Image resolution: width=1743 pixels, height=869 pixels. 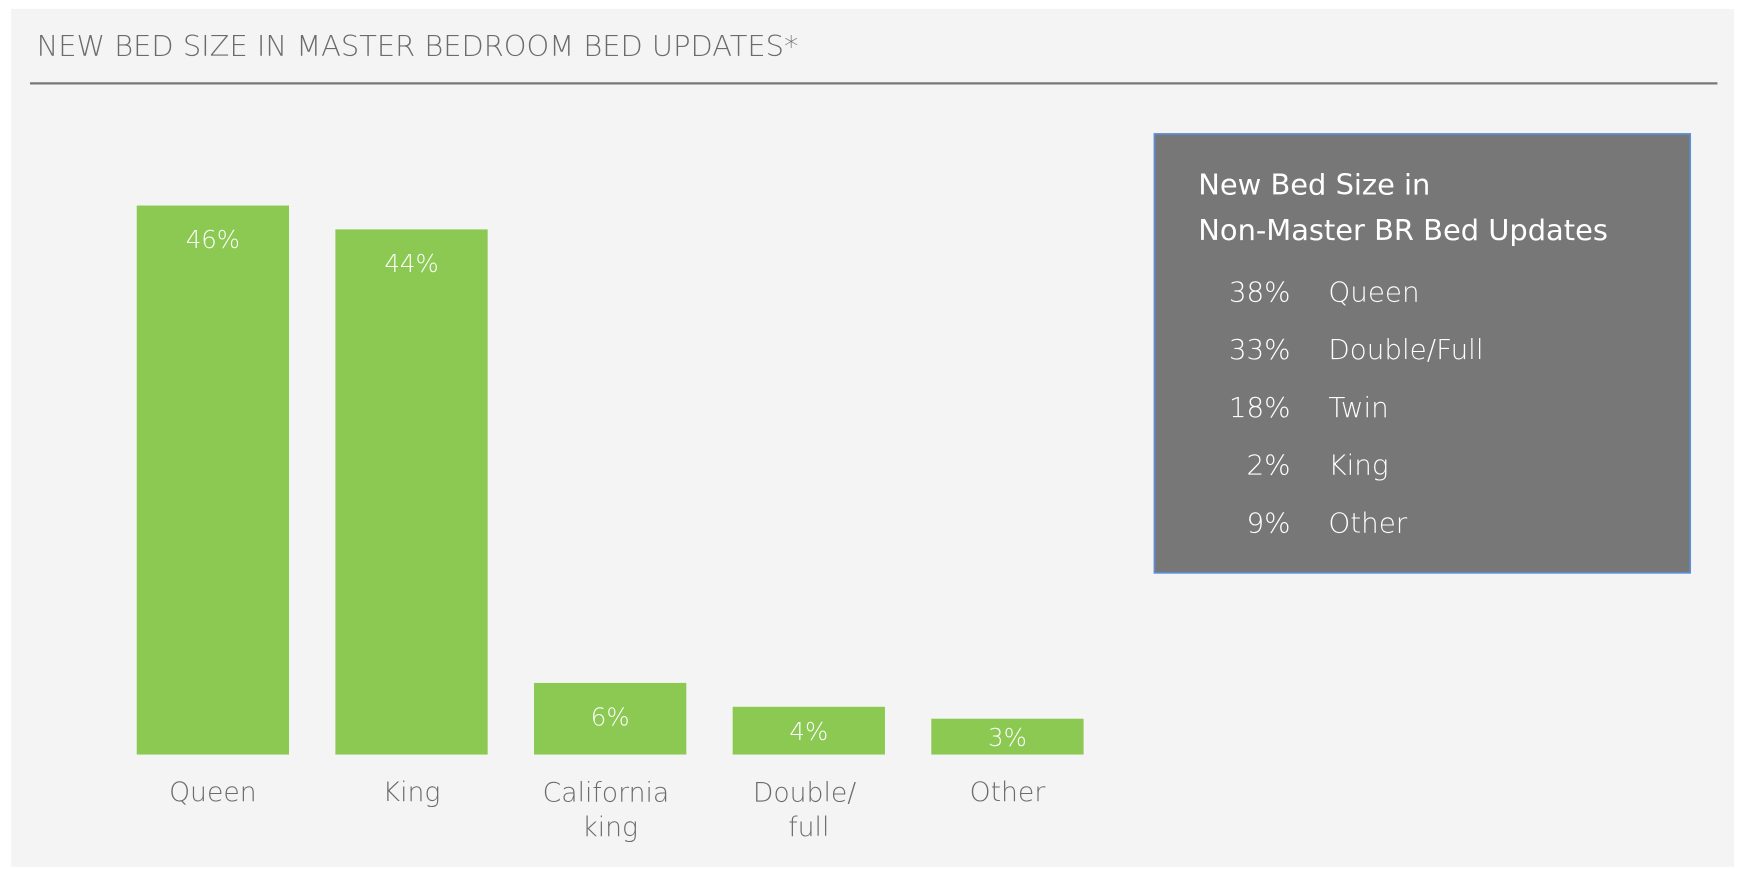 What do you see at coordinates (1269, 523) in the screenshot?
I see `inset-value: 9%` at bounding box center [1269, 523].